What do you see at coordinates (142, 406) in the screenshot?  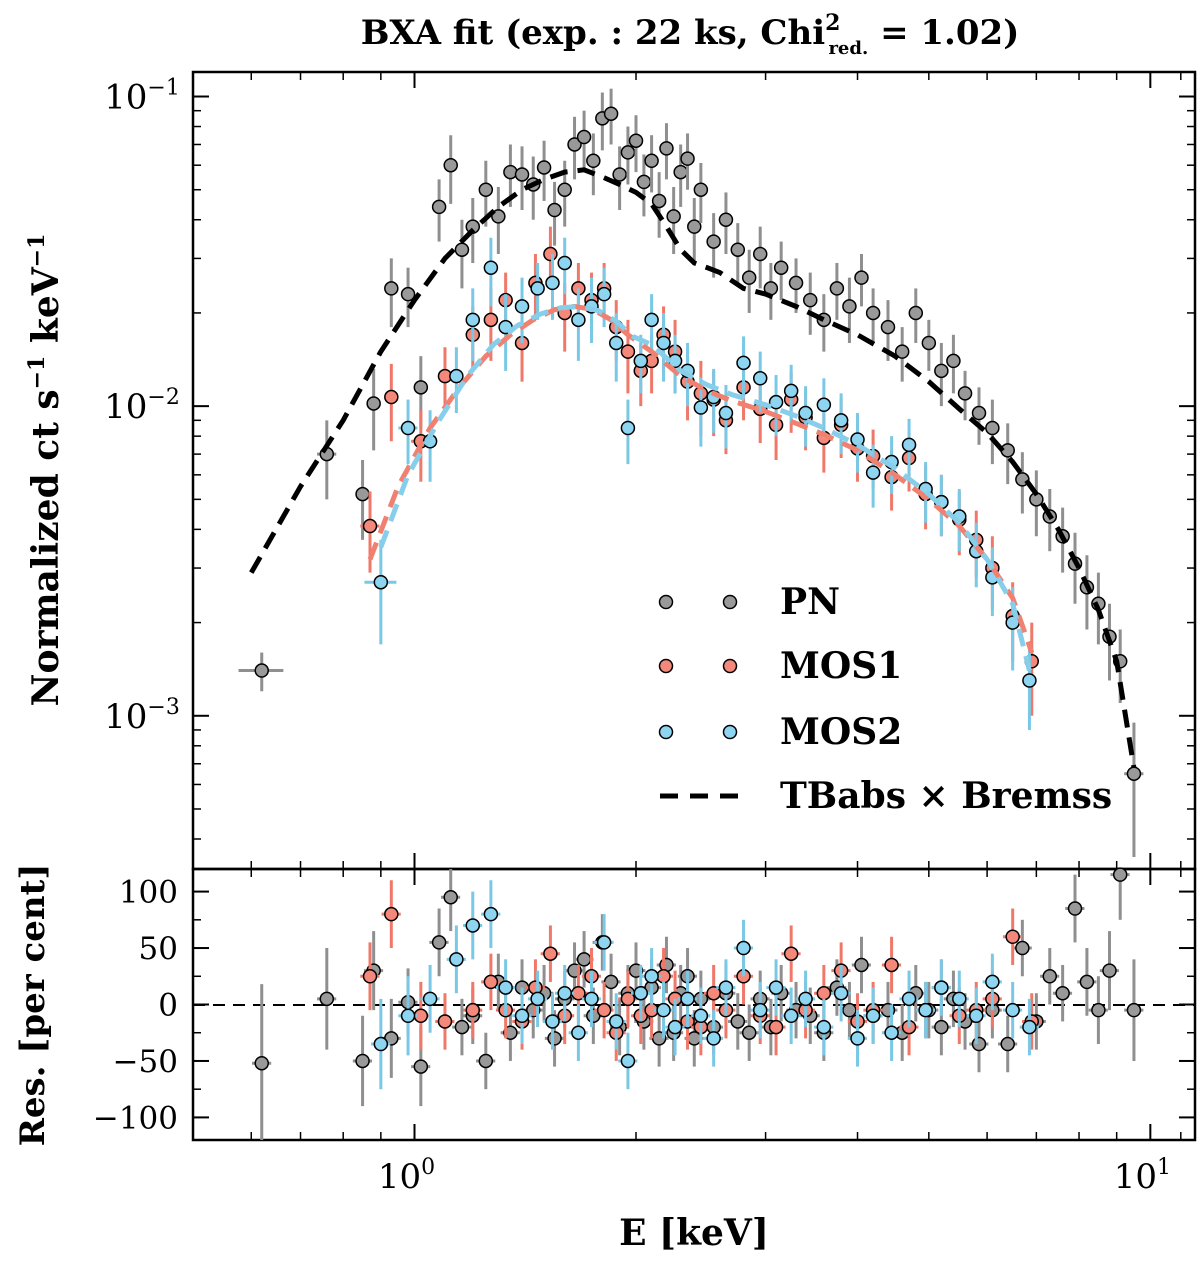 I see `top-y-tick-label: 10⁻²` at bounding box center [142, 406].